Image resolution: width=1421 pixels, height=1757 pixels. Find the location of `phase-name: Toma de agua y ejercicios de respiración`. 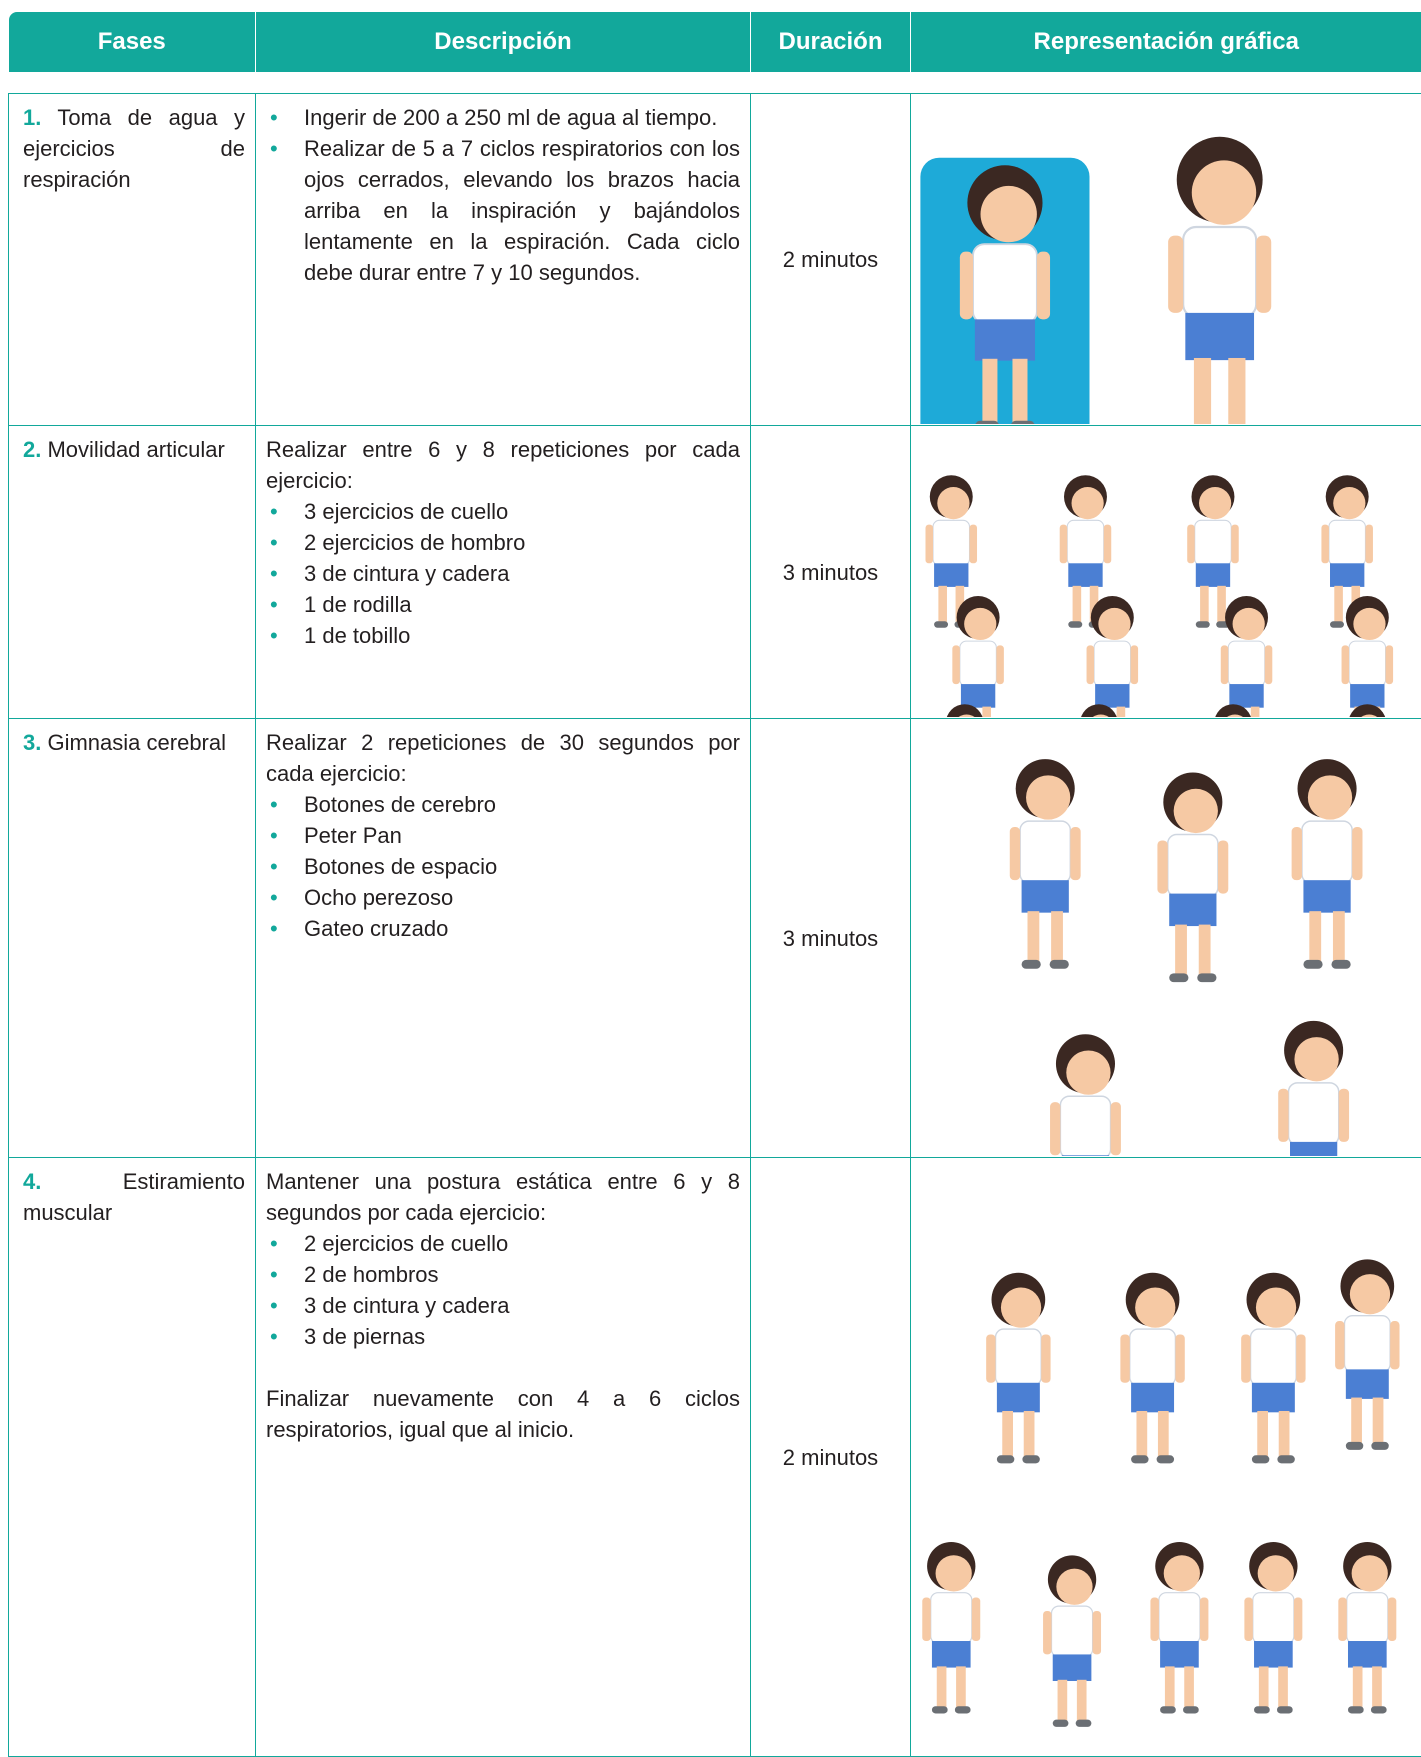

phase-name: Toma de agua y ejercicios de respiración is located at coordinates (134, 148).